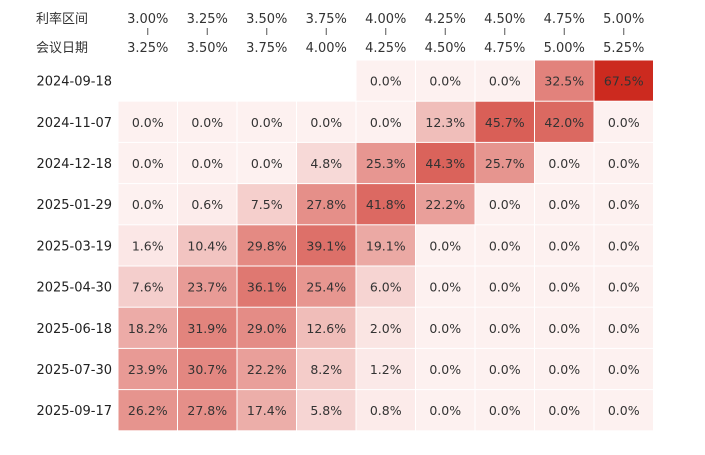 The height and width of the screenshot is (455, 705). I want to click on row-date-label: 2025-09-17, so click(74, 411).